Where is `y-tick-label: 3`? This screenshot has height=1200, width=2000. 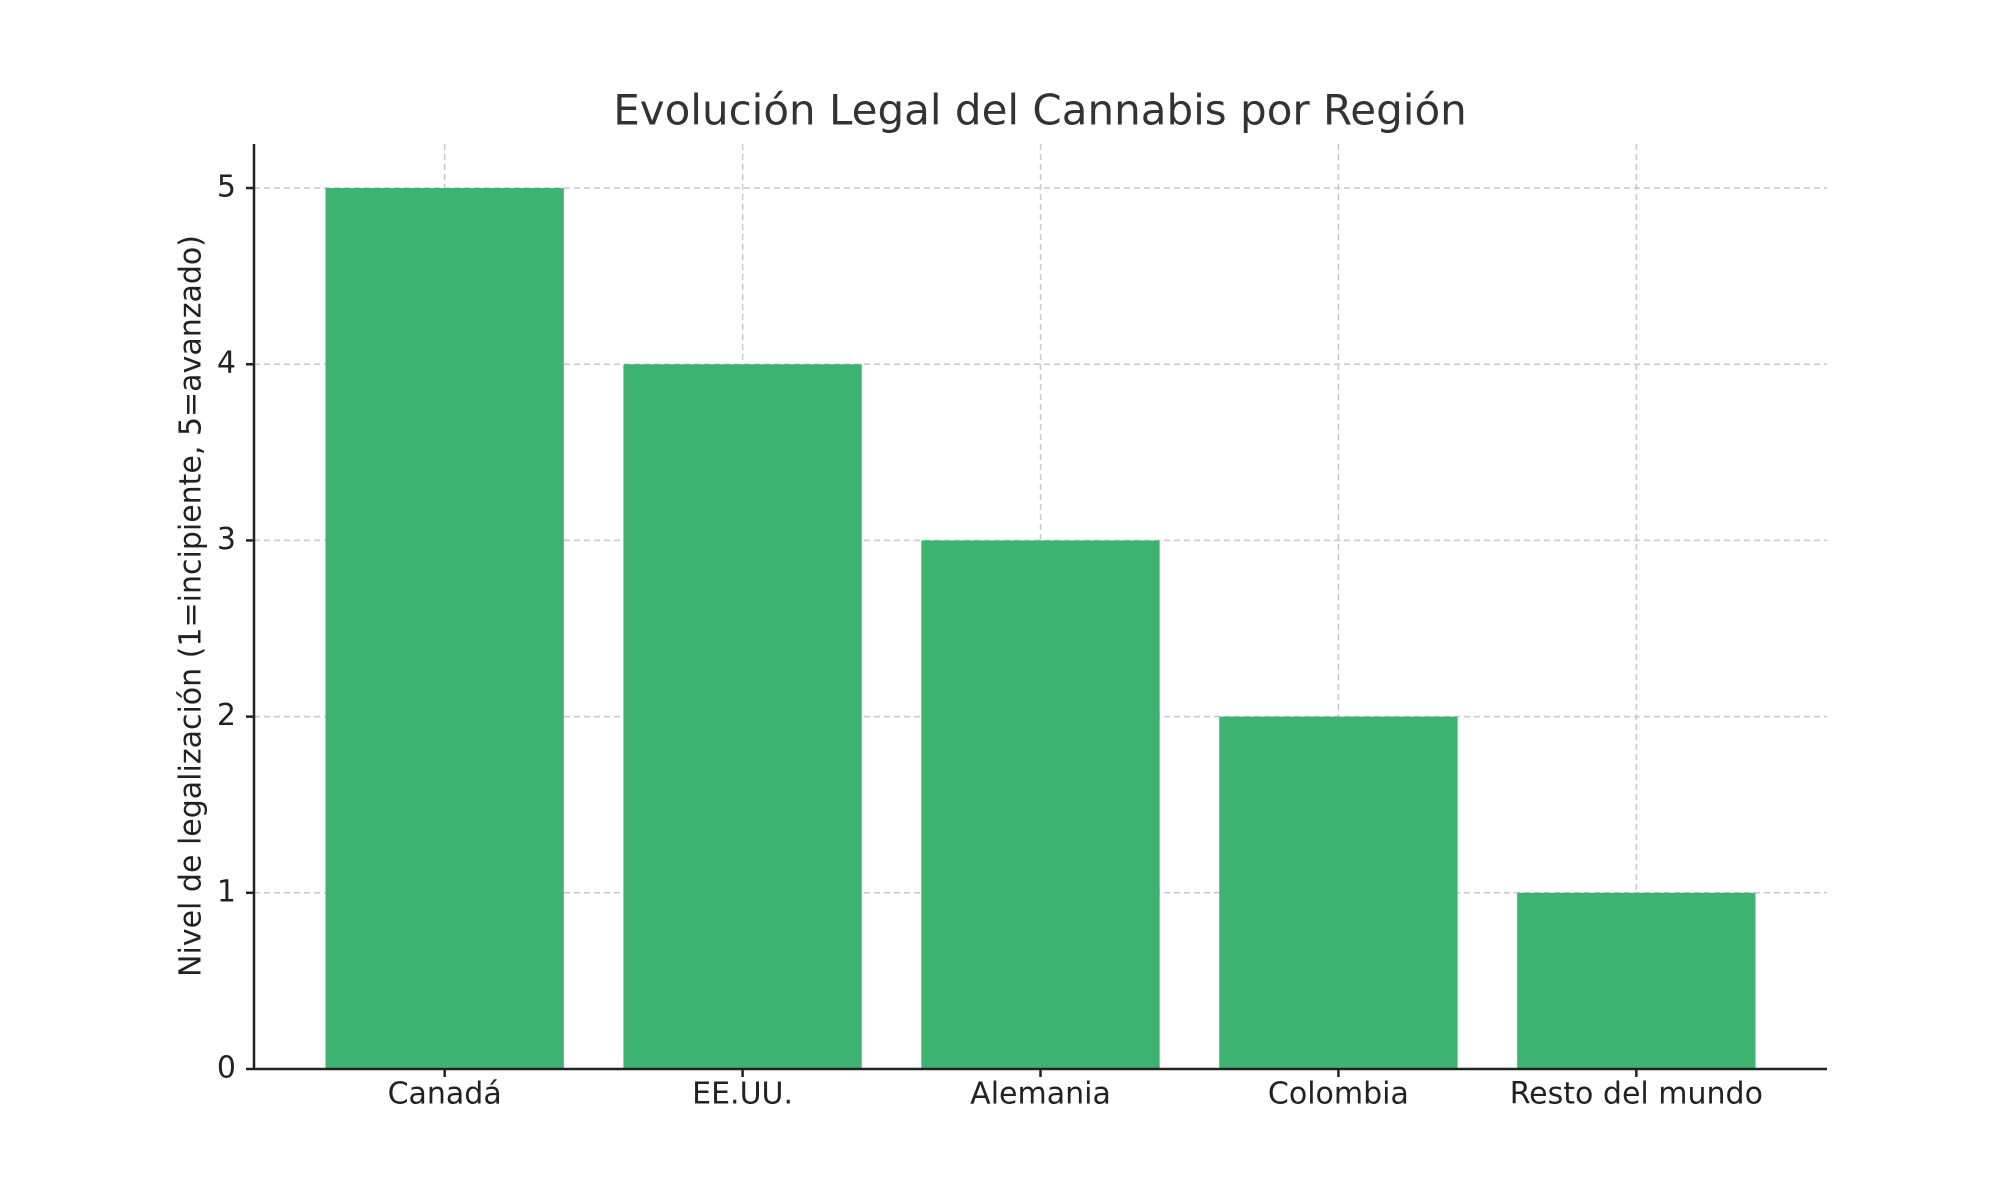 y-tick-label: 3 is located at coordinates (226, 539).